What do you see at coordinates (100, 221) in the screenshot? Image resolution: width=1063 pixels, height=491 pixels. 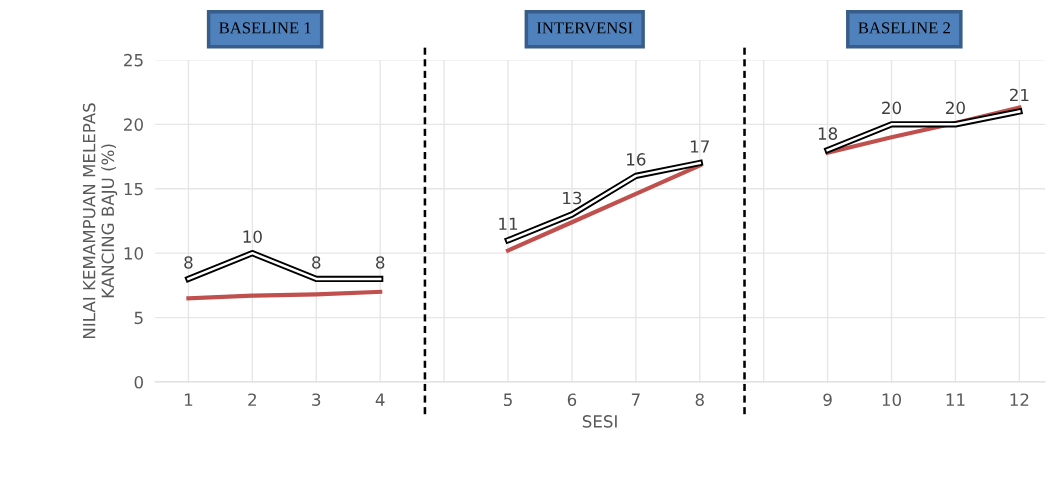 I see `y-axis-title: NILAI KEMAMPUAN MELEPAS KANCING BAJU (%)` at bounding box center [100, 221].